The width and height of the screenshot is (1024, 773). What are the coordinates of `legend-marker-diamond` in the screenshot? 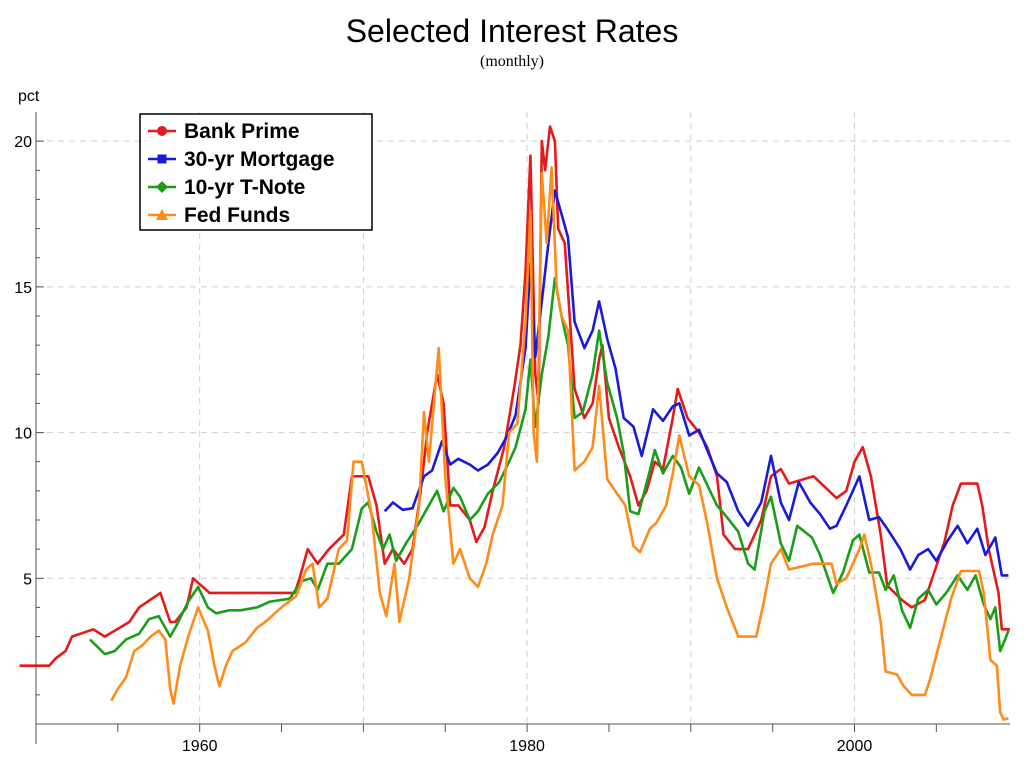 It's located at (162, 187).